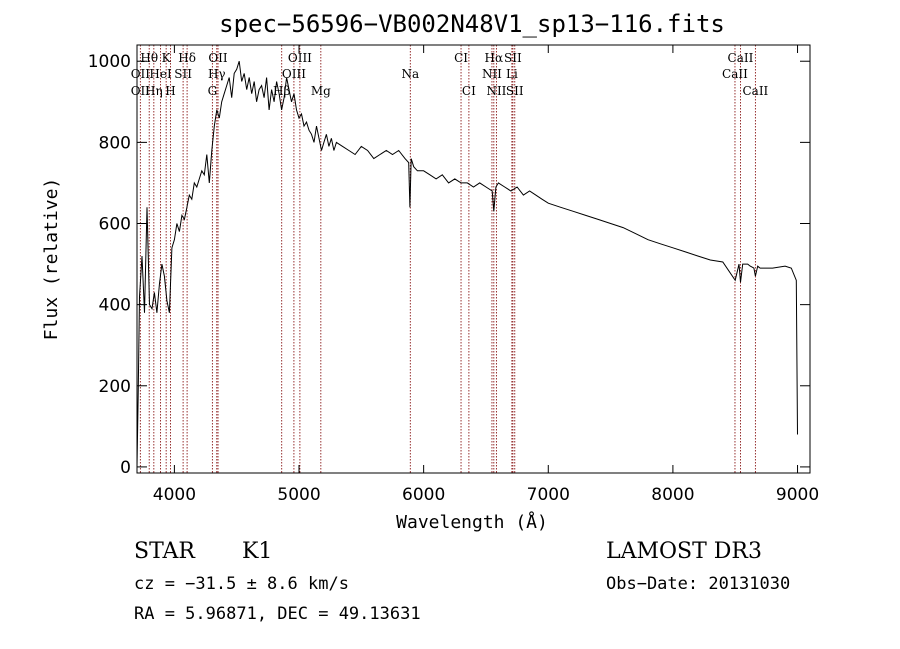  I want to click on spectral-line-label: Mg, so click(321, 91).